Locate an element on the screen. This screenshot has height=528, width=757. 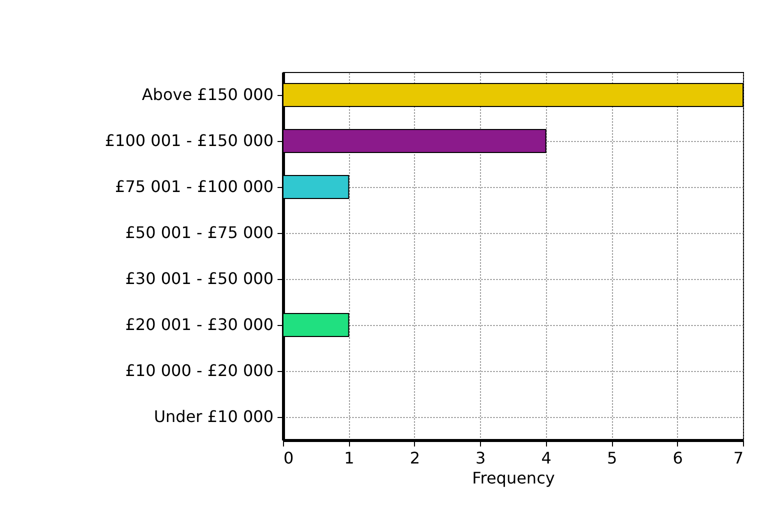
y-tick-label: Above £150 000 is located at coordinates (208, 94).